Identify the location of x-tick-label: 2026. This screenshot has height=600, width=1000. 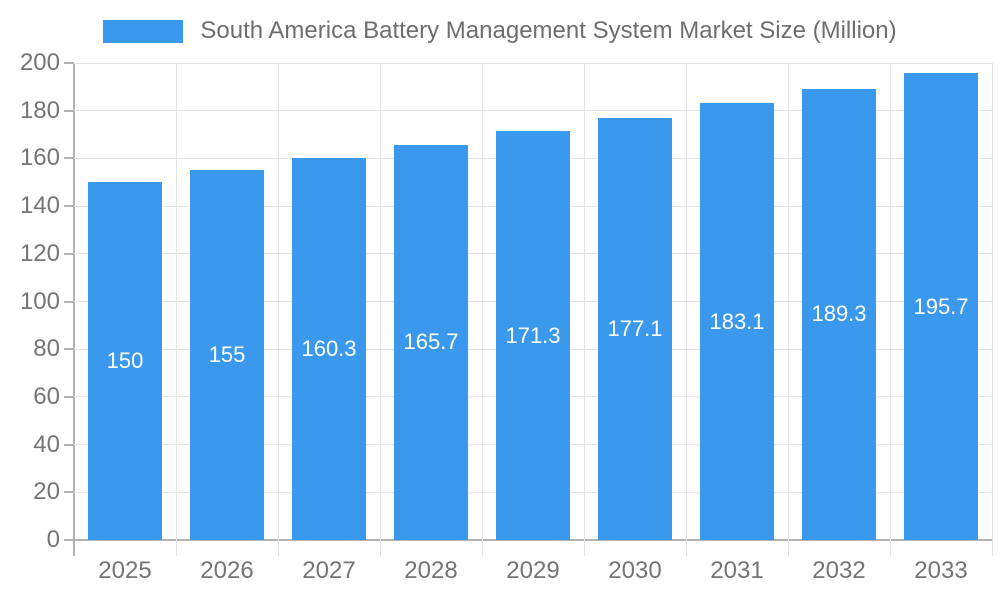
(227, 570).